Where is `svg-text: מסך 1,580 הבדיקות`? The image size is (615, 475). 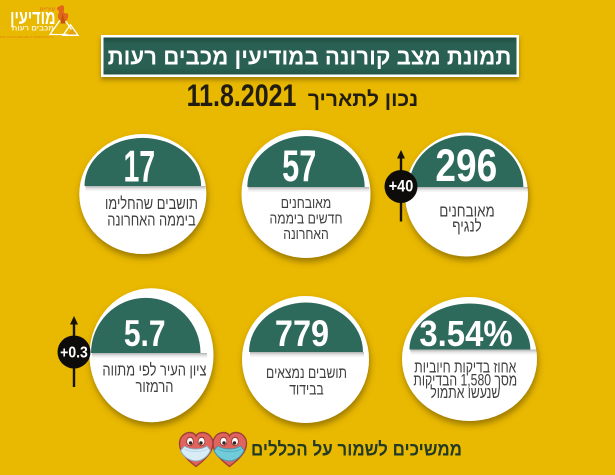
svg-text: מסך 1,580 הבדיקות is located at coordinates (465, 381).